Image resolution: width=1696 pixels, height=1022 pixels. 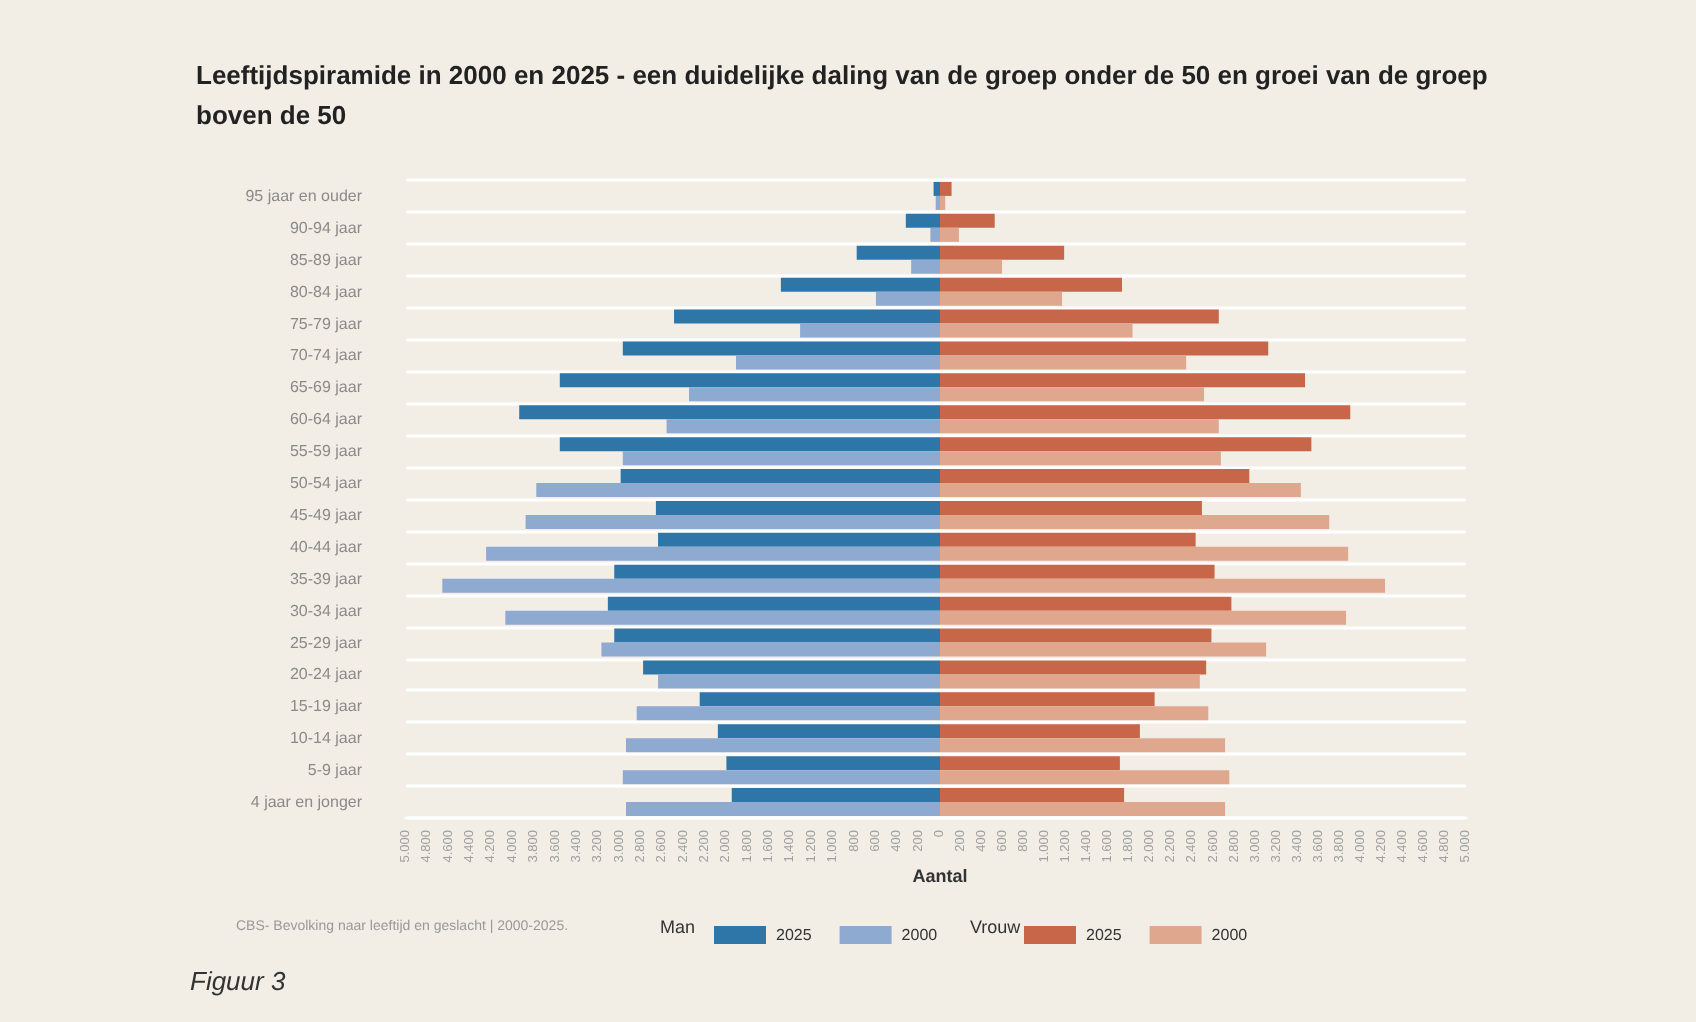 What do you see at coordinates (326, 323) in the screenshot?
I see `y-tick-label: 75-79 jaar` at bounding box center [326, 323].